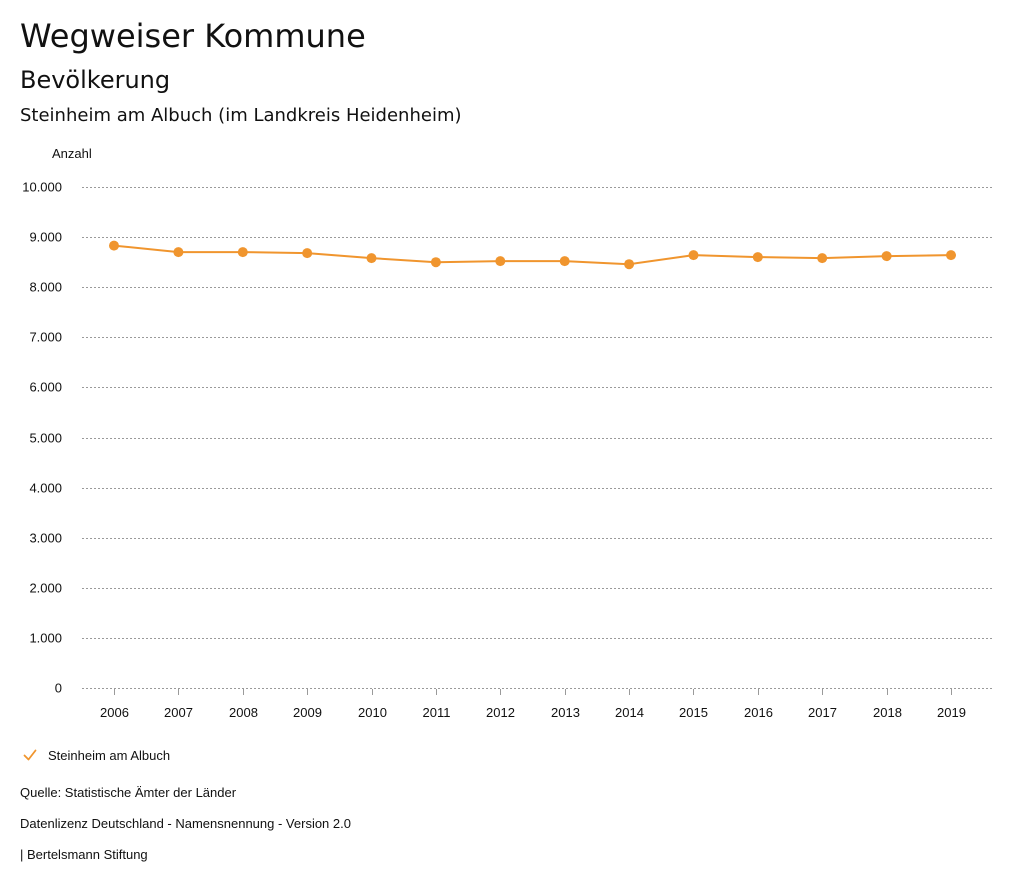  I want to click on legend-item-steinheim-am-albuch: Steinheim am Albuch, so click(96, 755).